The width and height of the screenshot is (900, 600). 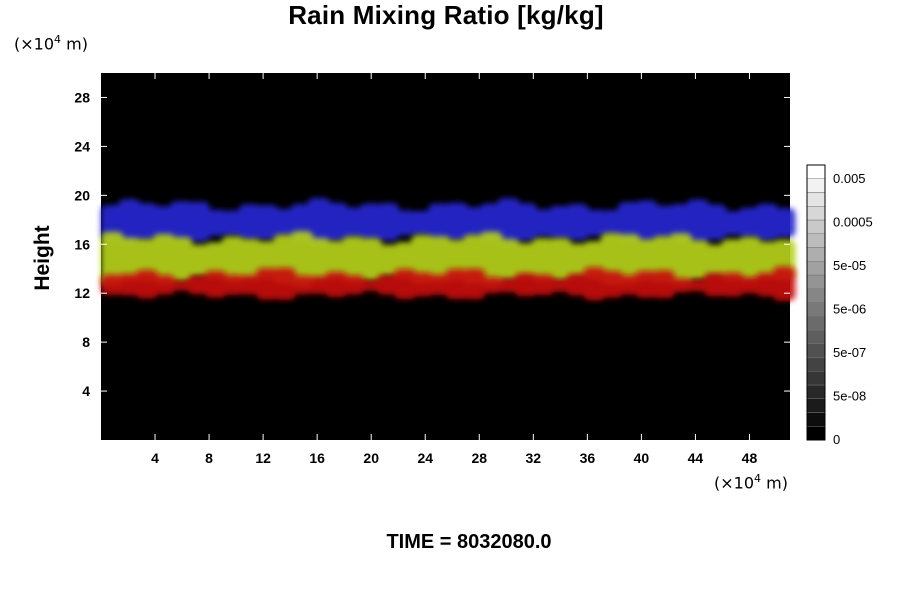 What do you see at coordinates (317, 458) in the screenshot?
I see `x-tick-label: 16` at bounding box center [317, 458].